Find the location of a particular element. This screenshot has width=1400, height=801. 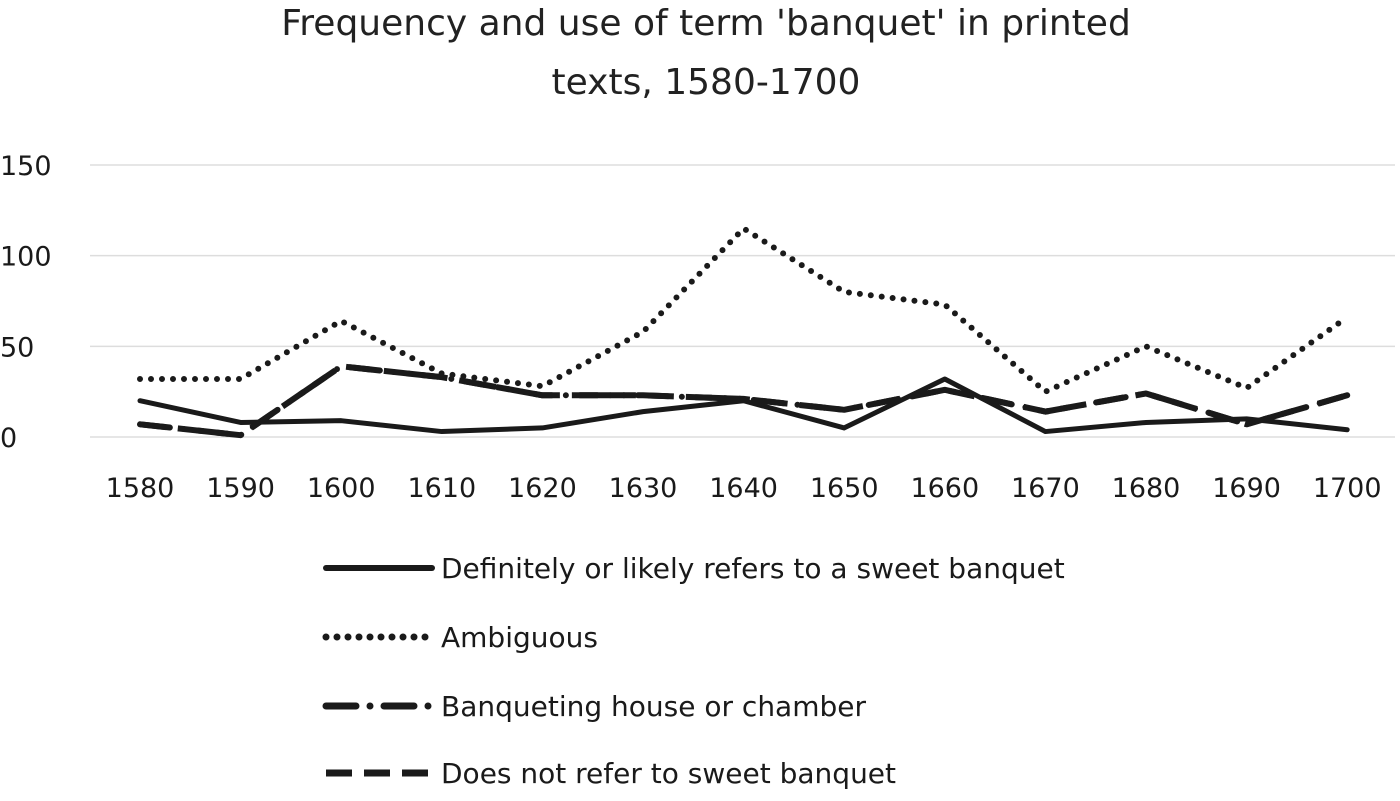

x-tick-label: 1590 is located at coordinates (240, 488).